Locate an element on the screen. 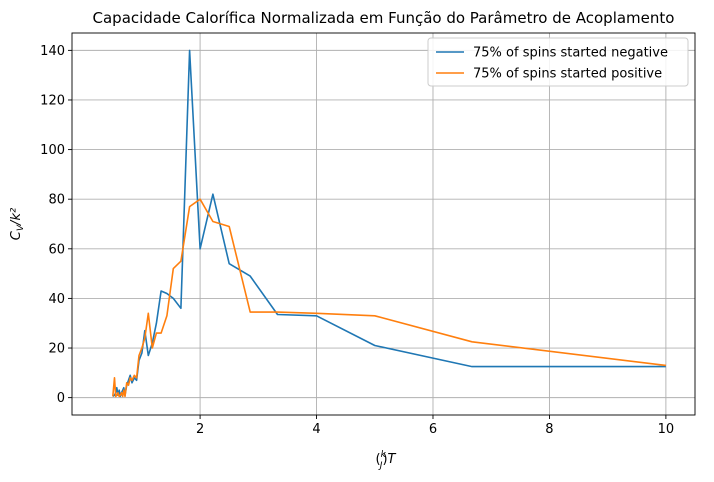 The width and height of the screenshot is (714, 482). y-axis-label: CV/k² is located at coordinates (17, 224).